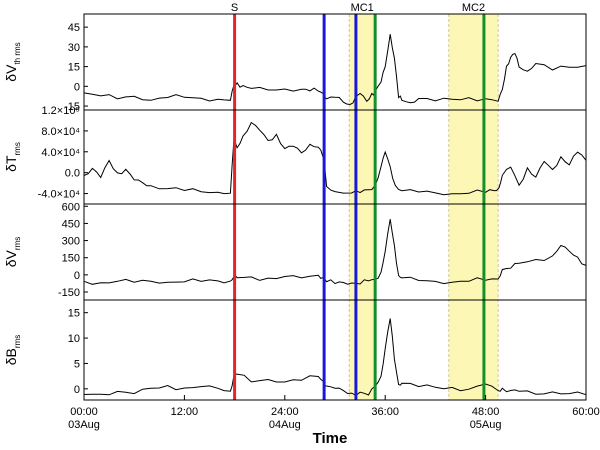  Describe the element at coordinates (71, 242) in the screenshot. I see `y-tick-label-panel-3-4: 300` at that location.